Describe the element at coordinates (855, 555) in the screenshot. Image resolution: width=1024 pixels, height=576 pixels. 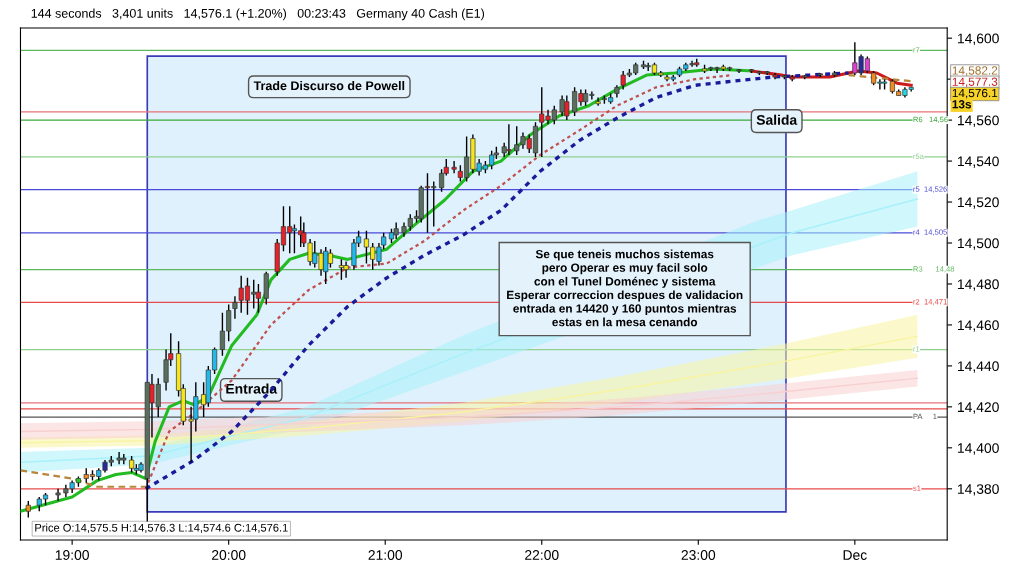
I see `x-tick-label: Dec` at that location.